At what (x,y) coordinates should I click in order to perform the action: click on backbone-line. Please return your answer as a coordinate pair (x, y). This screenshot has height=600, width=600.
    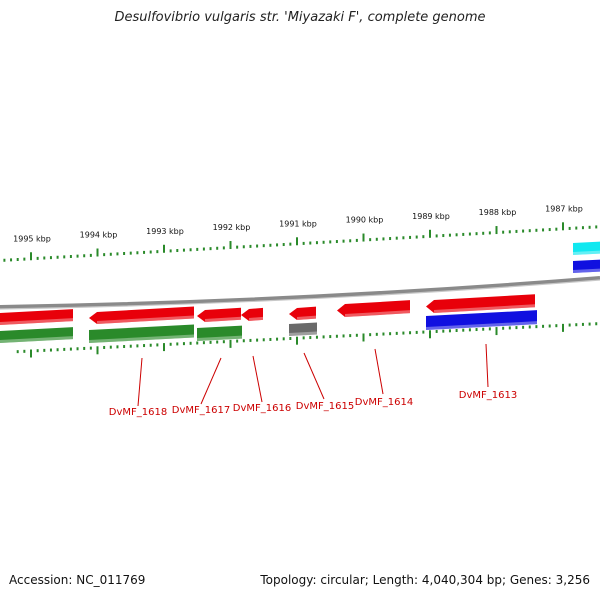
    Looking at the image, I should click on (300, 292).